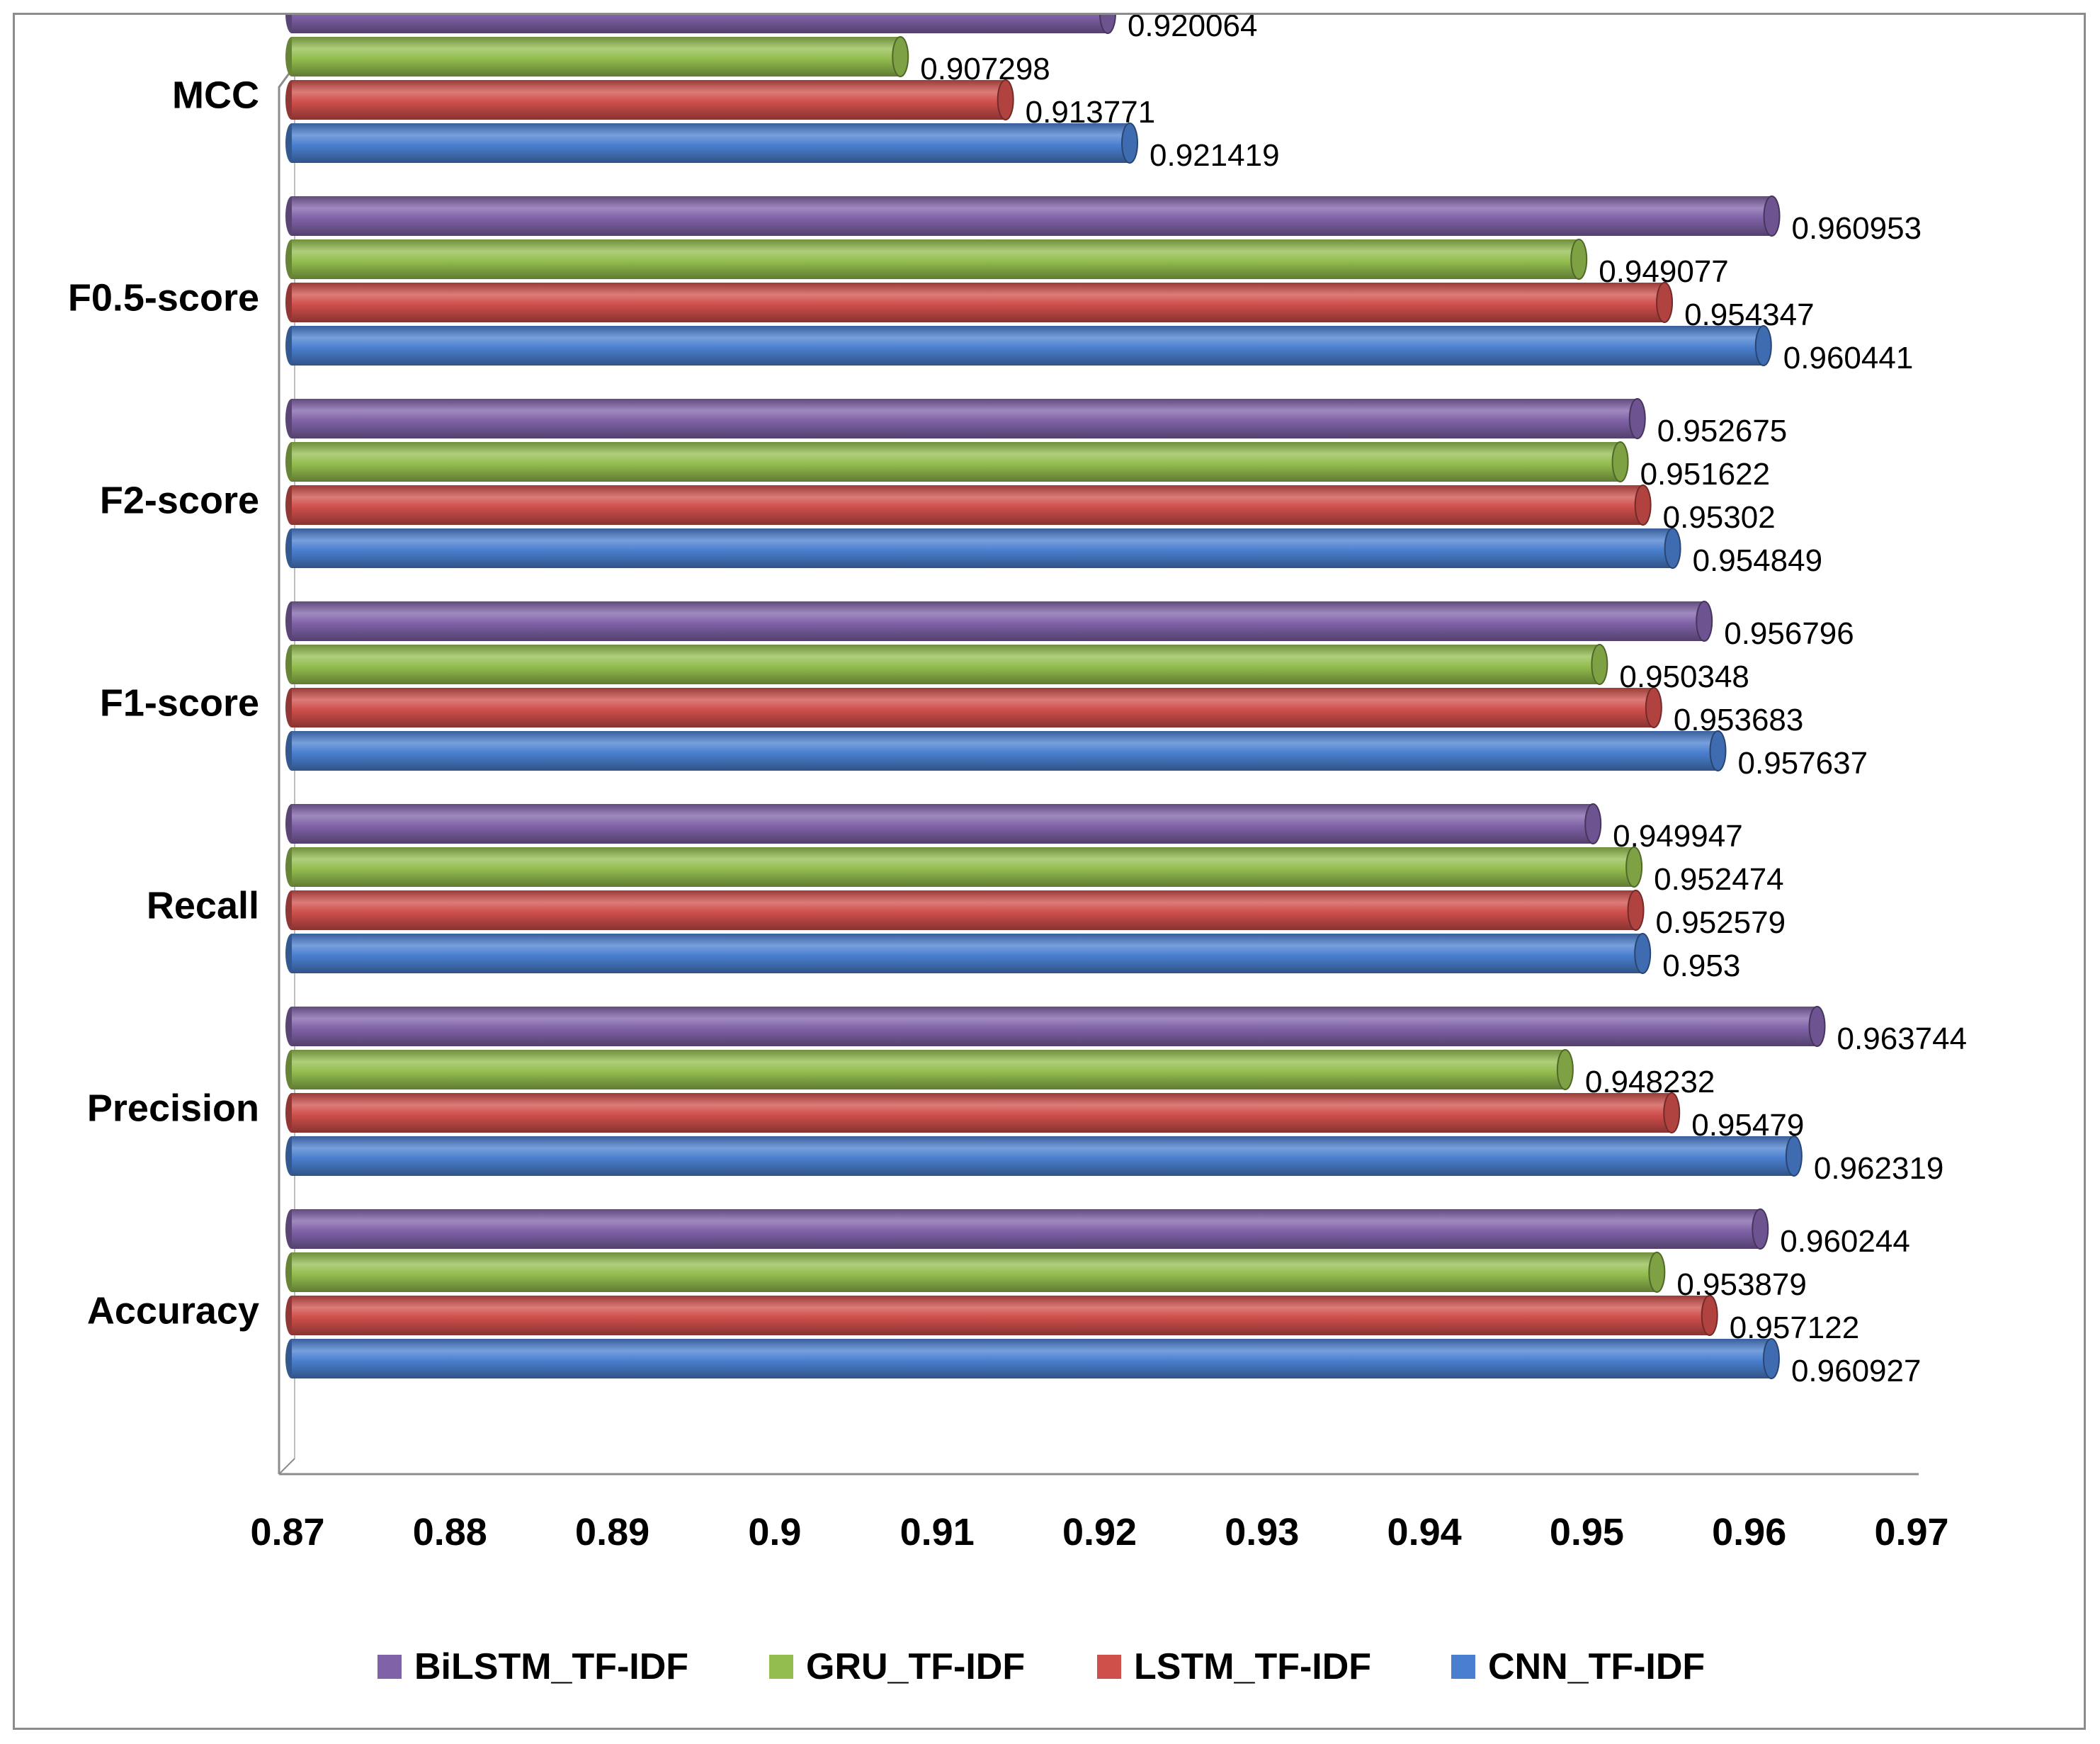 The height and width of the screenshot is (1744, 2100). Describe the element at coordinates (650, 100) in the screenshot. I see `bar-lstm-tf-idf-mcc` at that location.